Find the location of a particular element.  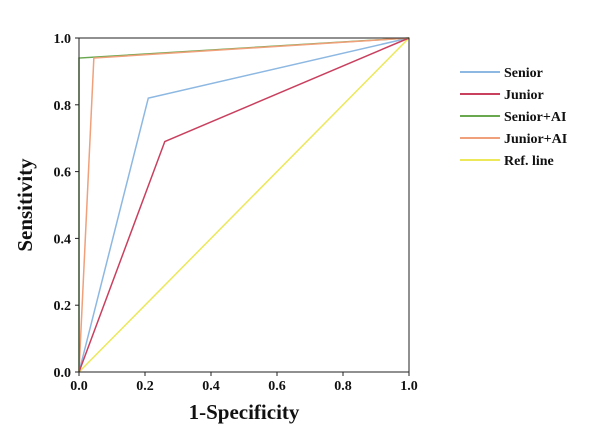

x-axis-ticks: 0.0 0.2 0.4 0.6 0.8 1.0 is located at coordinates (244, 383).